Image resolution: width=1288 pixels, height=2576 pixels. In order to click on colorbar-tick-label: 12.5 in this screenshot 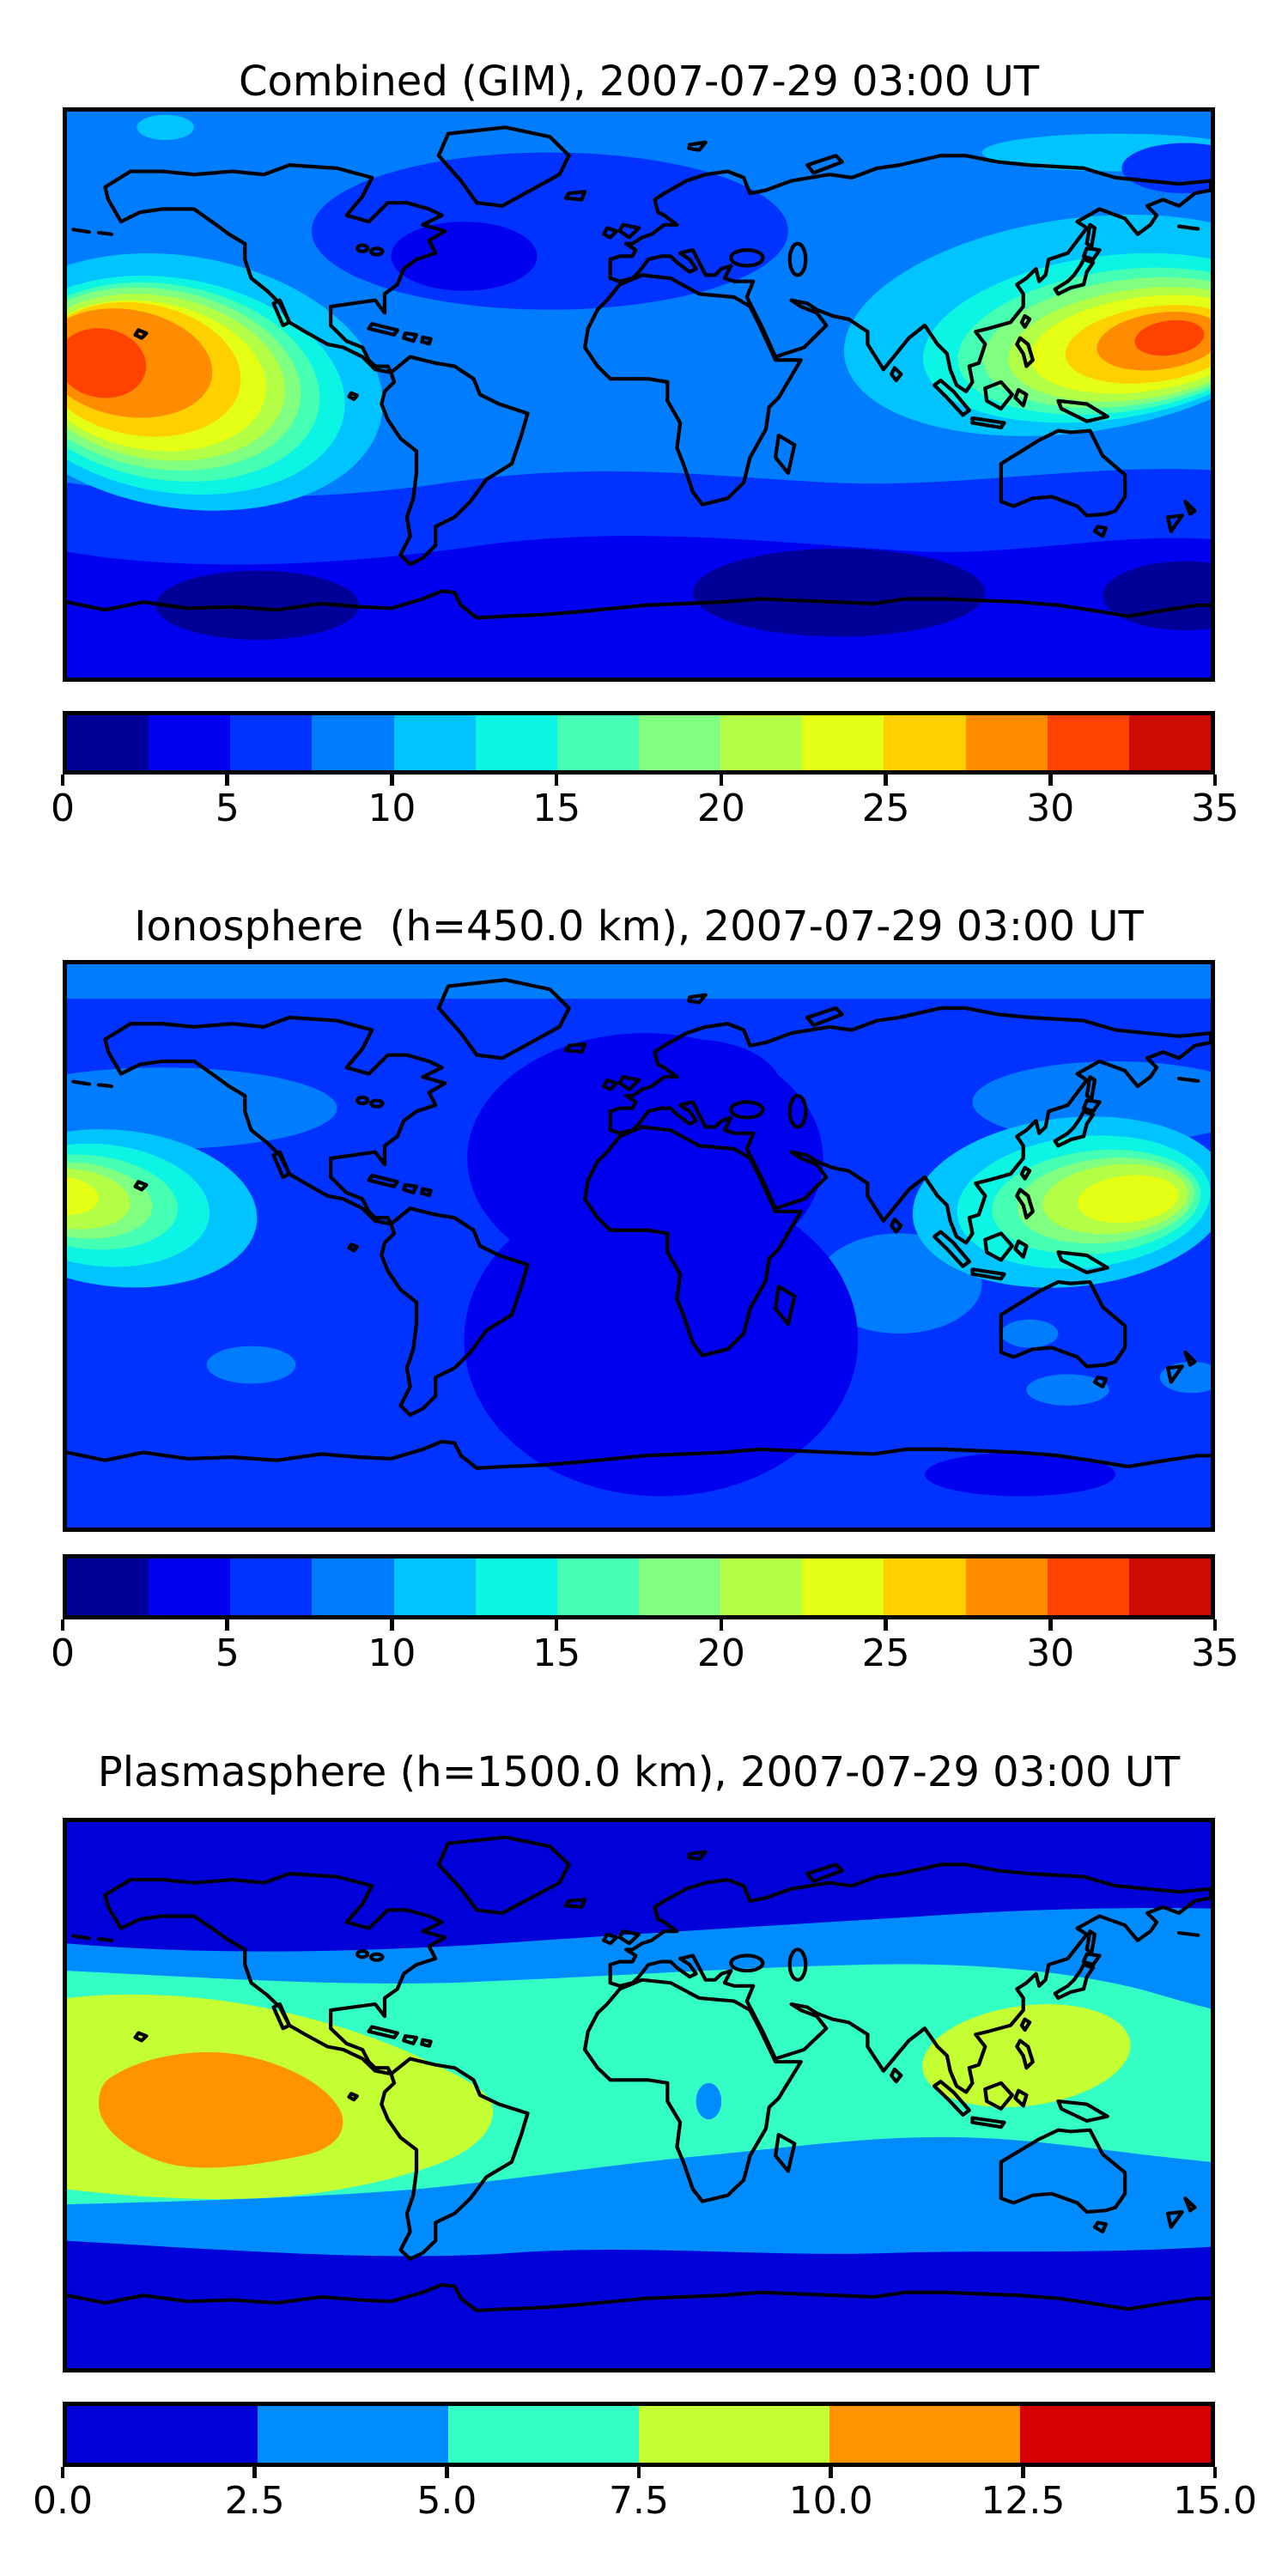, I will do `click(1024, 2501)`.